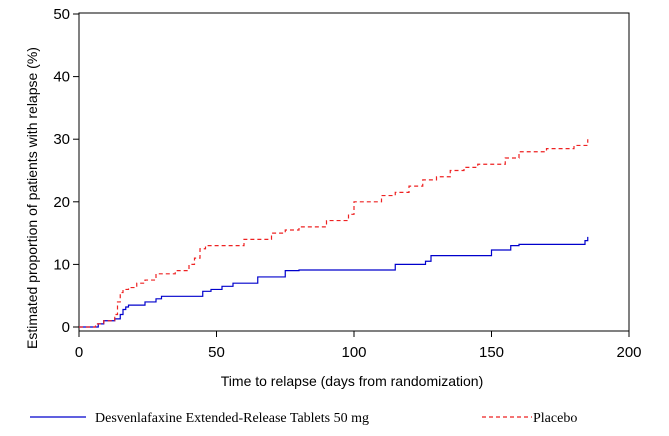 The width and height of the screenshot is (669, 436). What do you see at coordinates (61, 14) in the screenshot?
I see `y-tick-label: 50` at bounding box center [61, 14].